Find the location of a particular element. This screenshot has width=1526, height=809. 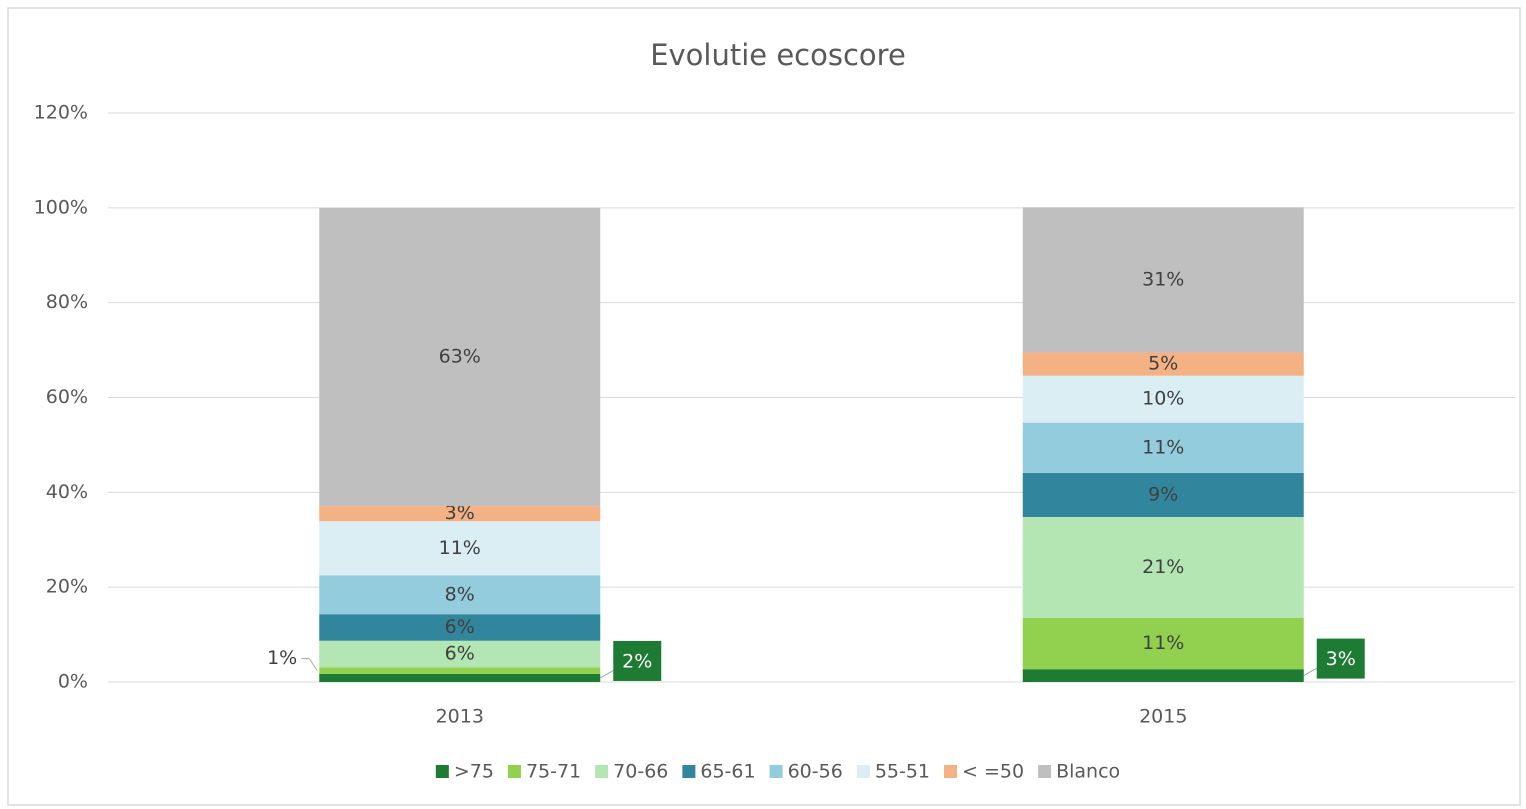

y-tick-label: 60% is located at coordinates (67, 397).